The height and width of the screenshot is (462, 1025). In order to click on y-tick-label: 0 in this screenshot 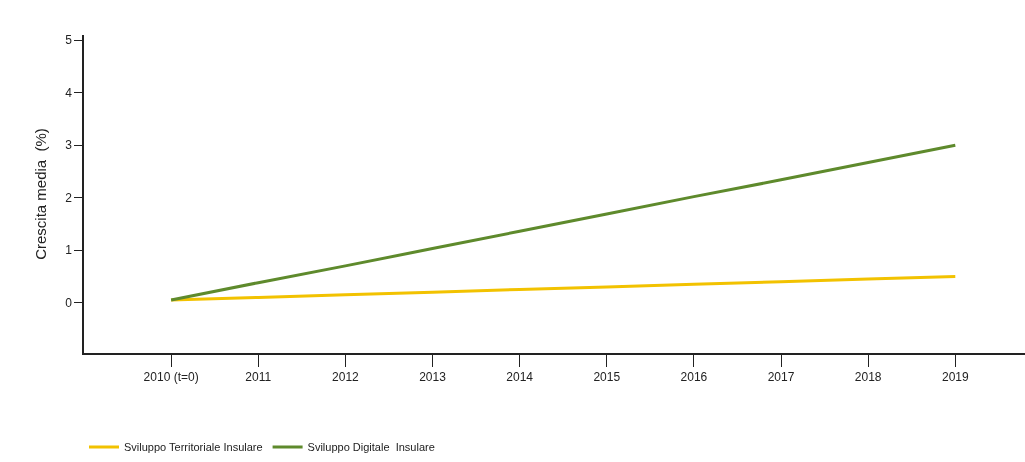, I will do `click(69, 302)`.